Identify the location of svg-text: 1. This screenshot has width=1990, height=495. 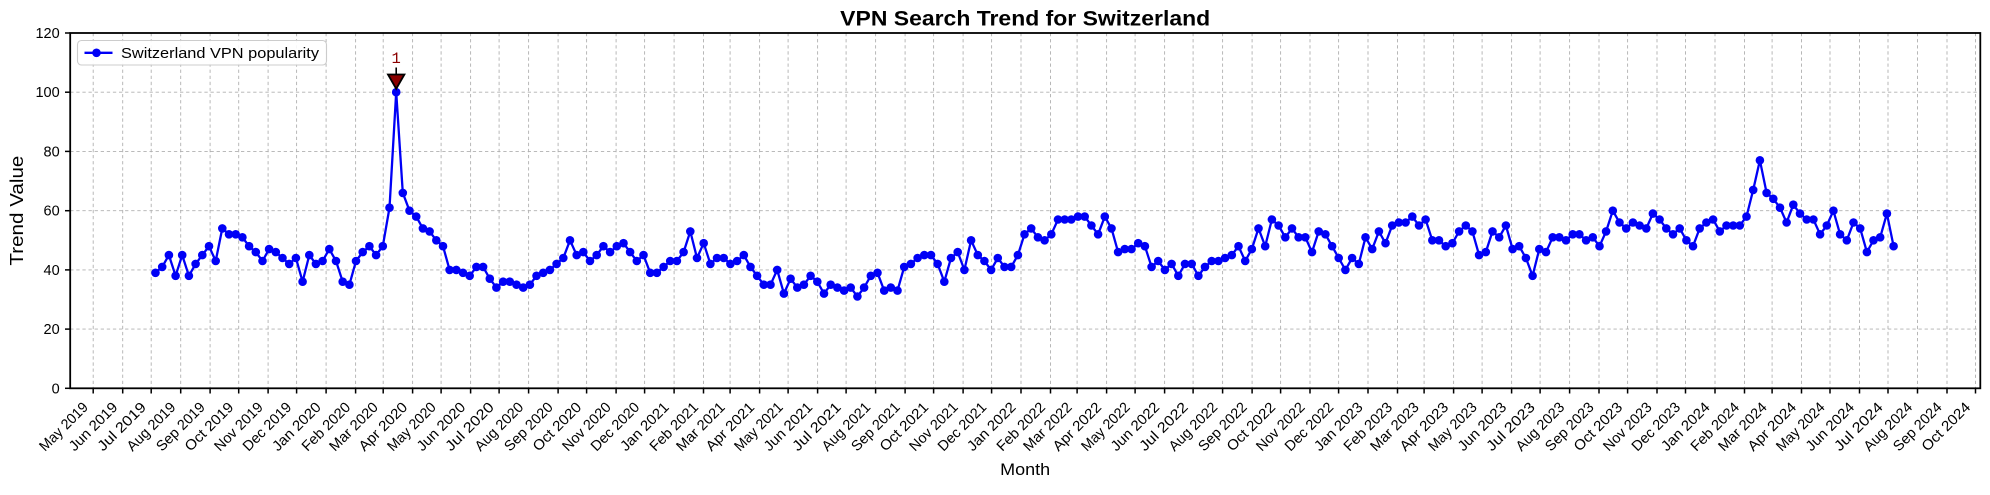
(396, 59).